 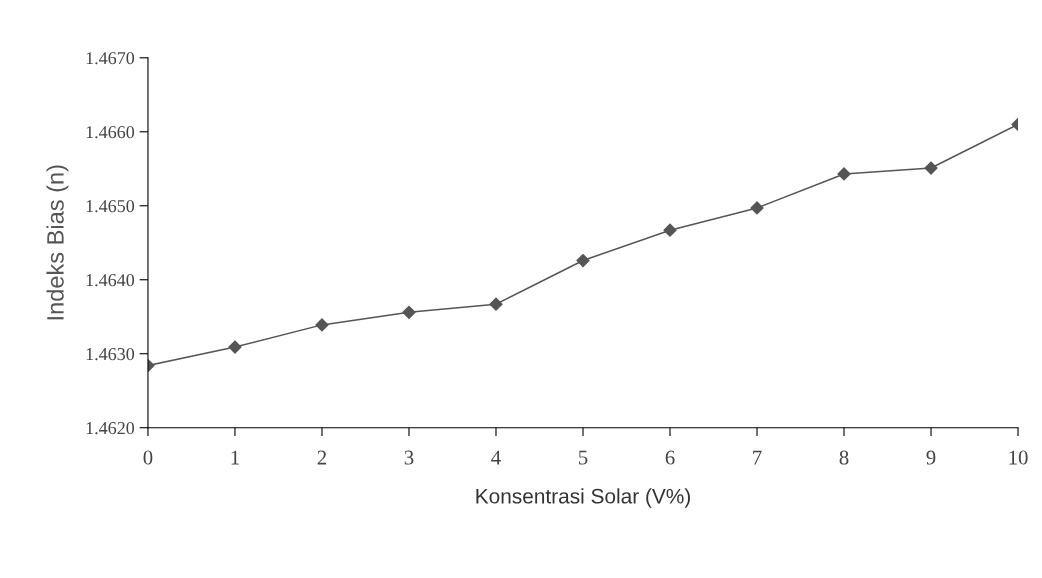 What do you see at coordinates (57, 242) in the screenshot?
I see `y-axis-title: Indeks Bias (n)` at bounding box center [57, 242].